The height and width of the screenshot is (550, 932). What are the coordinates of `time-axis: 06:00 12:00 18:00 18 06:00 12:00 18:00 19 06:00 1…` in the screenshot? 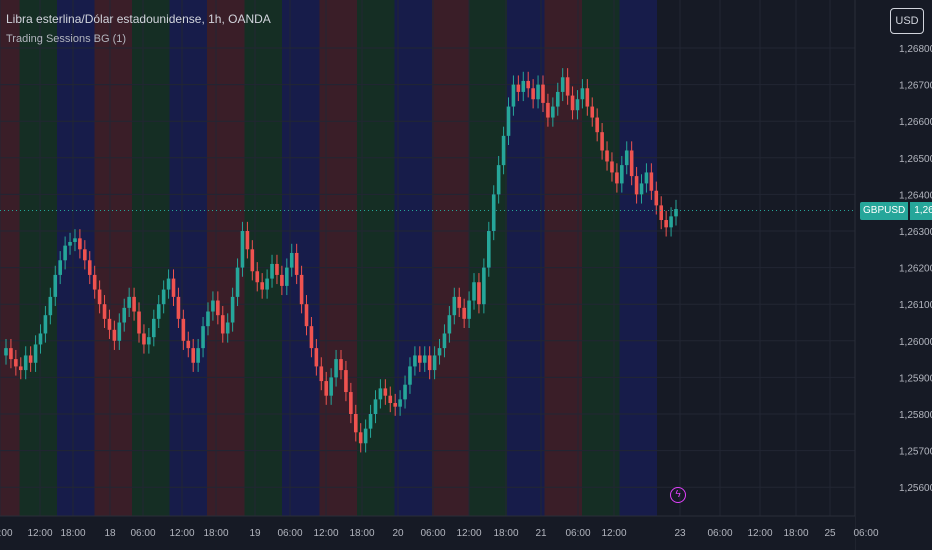 It's located at (439, 532).